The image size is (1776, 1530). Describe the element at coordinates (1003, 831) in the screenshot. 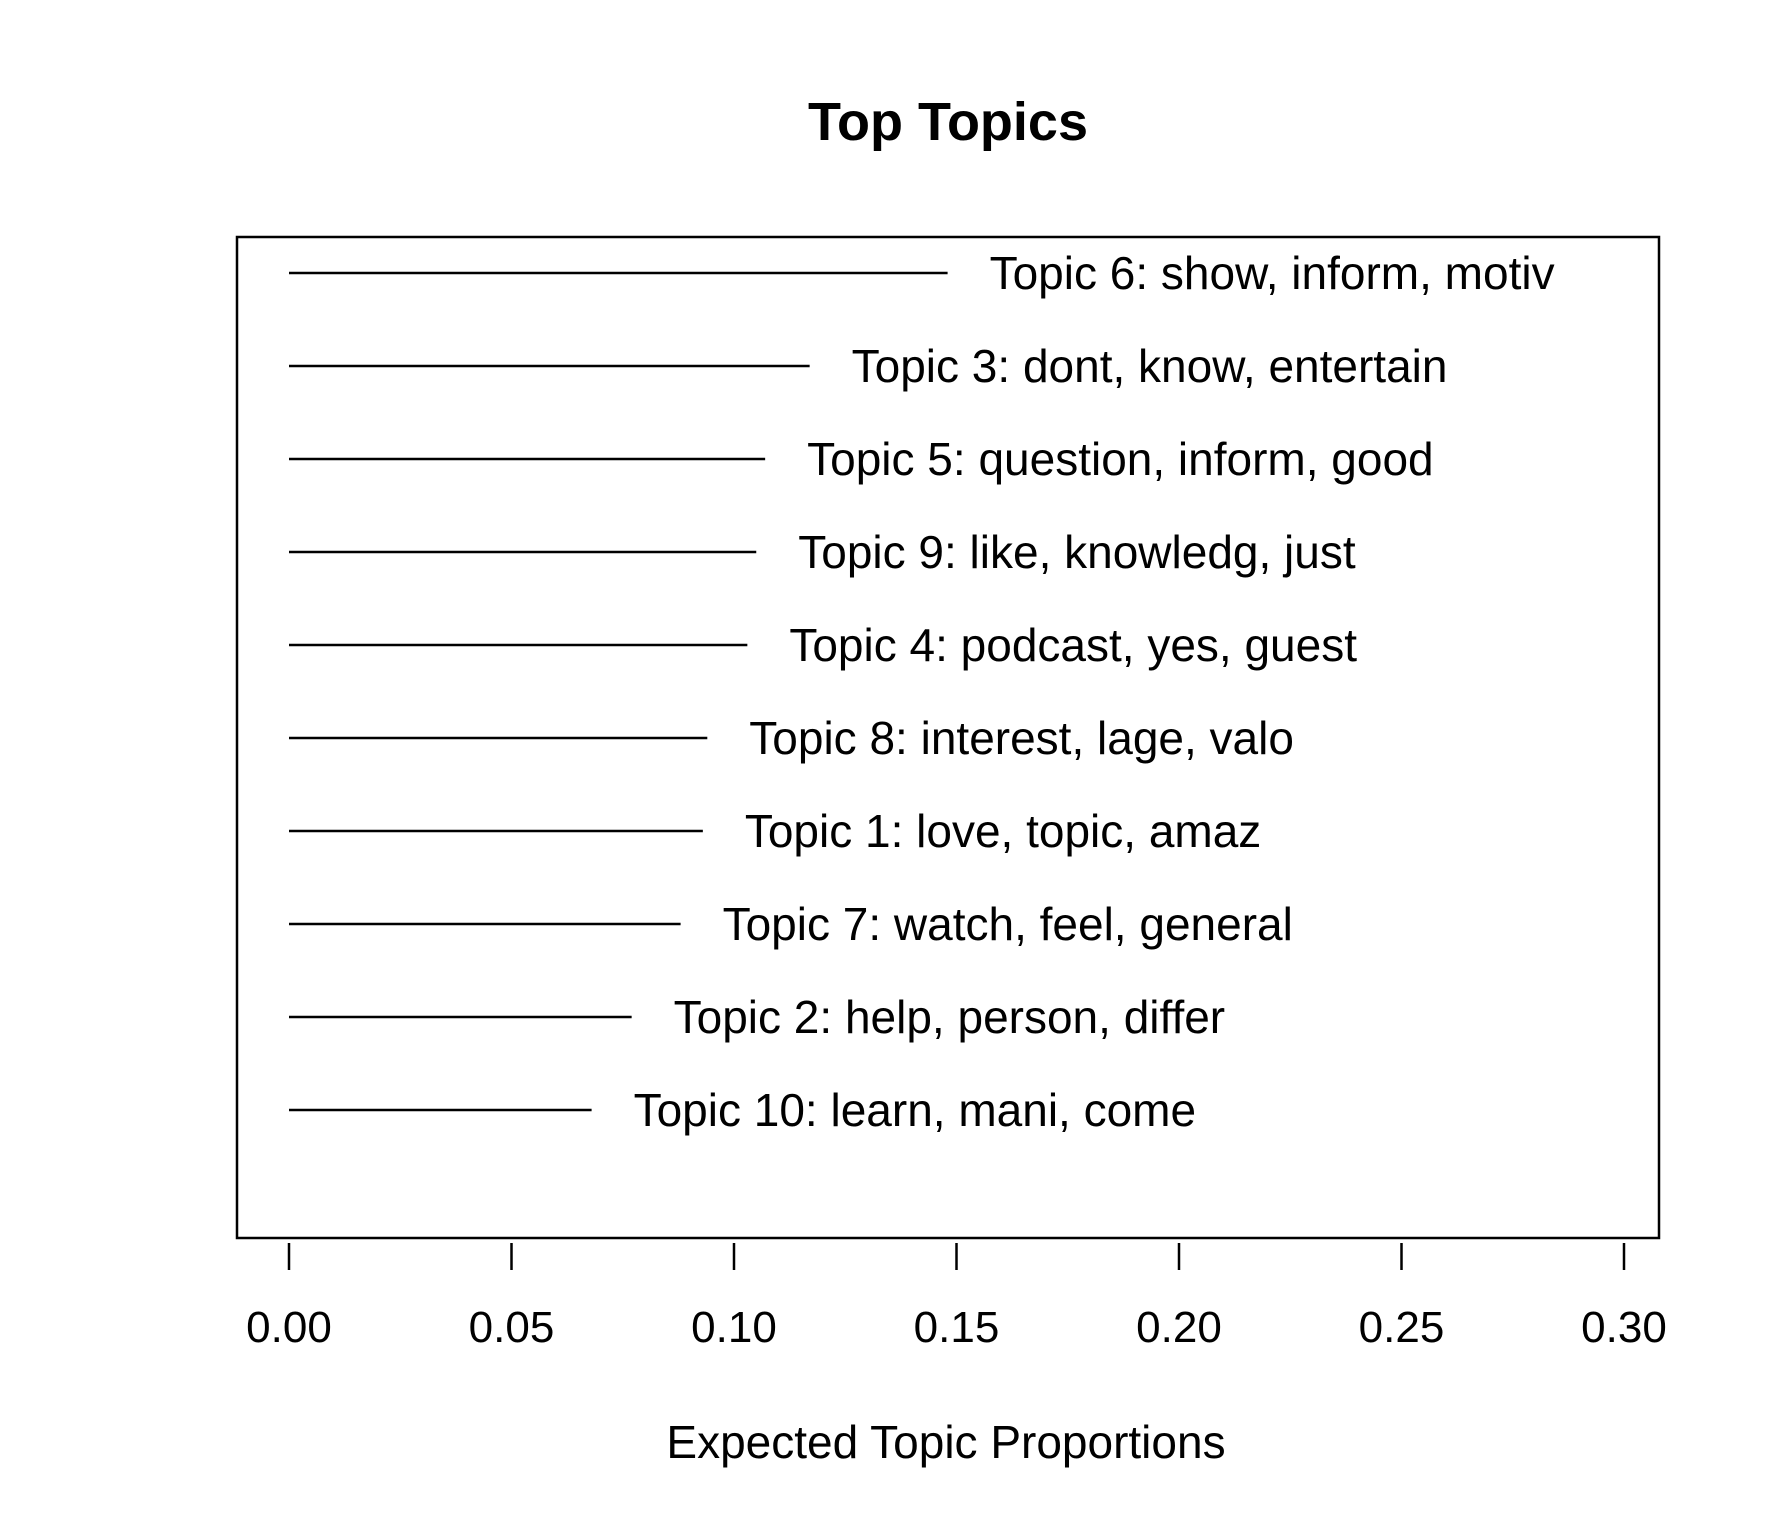

I see `bar-label: Topic 1: love, topic, amaz` at that location.